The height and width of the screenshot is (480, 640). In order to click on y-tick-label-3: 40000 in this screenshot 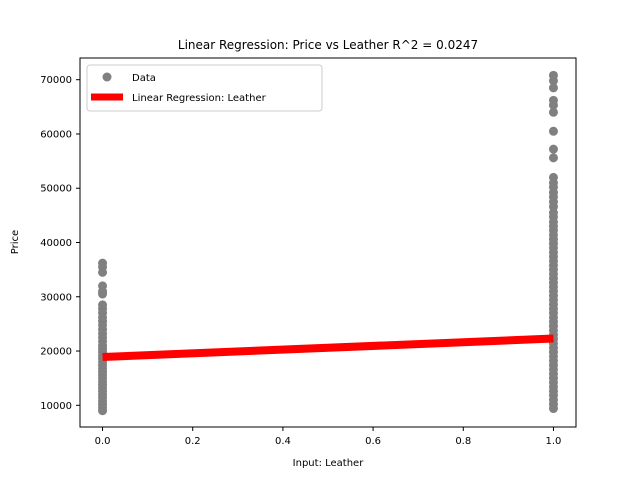, I will do `click(56, 243)`.